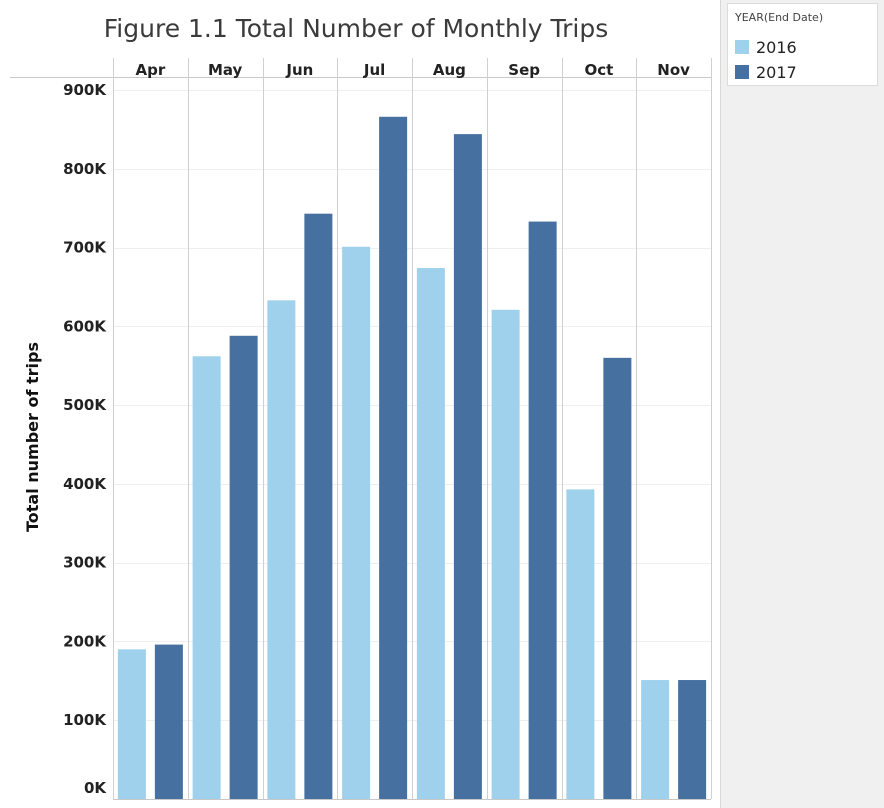  I want to click on bar-apr-2016, so click(131, 724).